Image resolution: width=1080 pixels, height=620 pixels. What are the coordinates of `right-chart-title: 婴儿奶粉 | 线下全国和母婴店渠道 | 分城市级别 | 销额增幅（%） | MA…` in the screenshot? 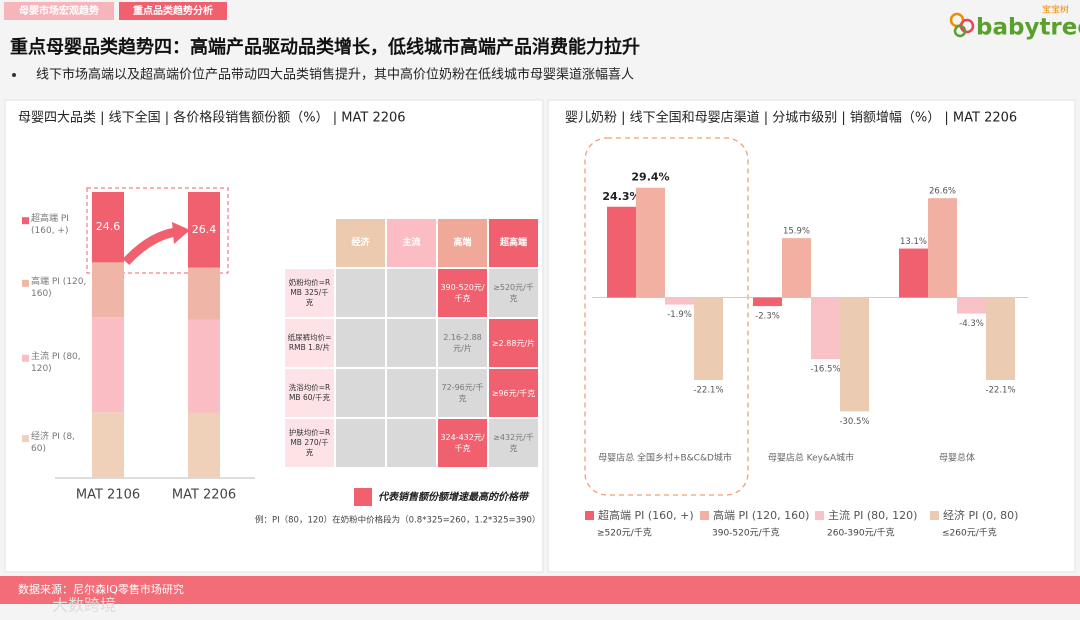 It's located at (791, 118).